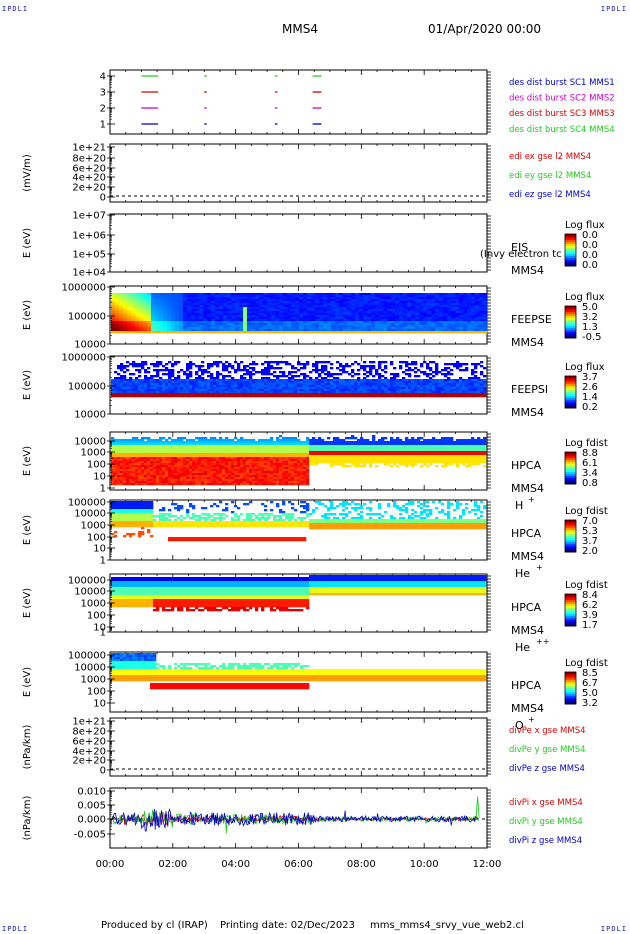 The image size is (630, 934). I want to click on feepse-y-tick-label: 10000, so click(90, 345).